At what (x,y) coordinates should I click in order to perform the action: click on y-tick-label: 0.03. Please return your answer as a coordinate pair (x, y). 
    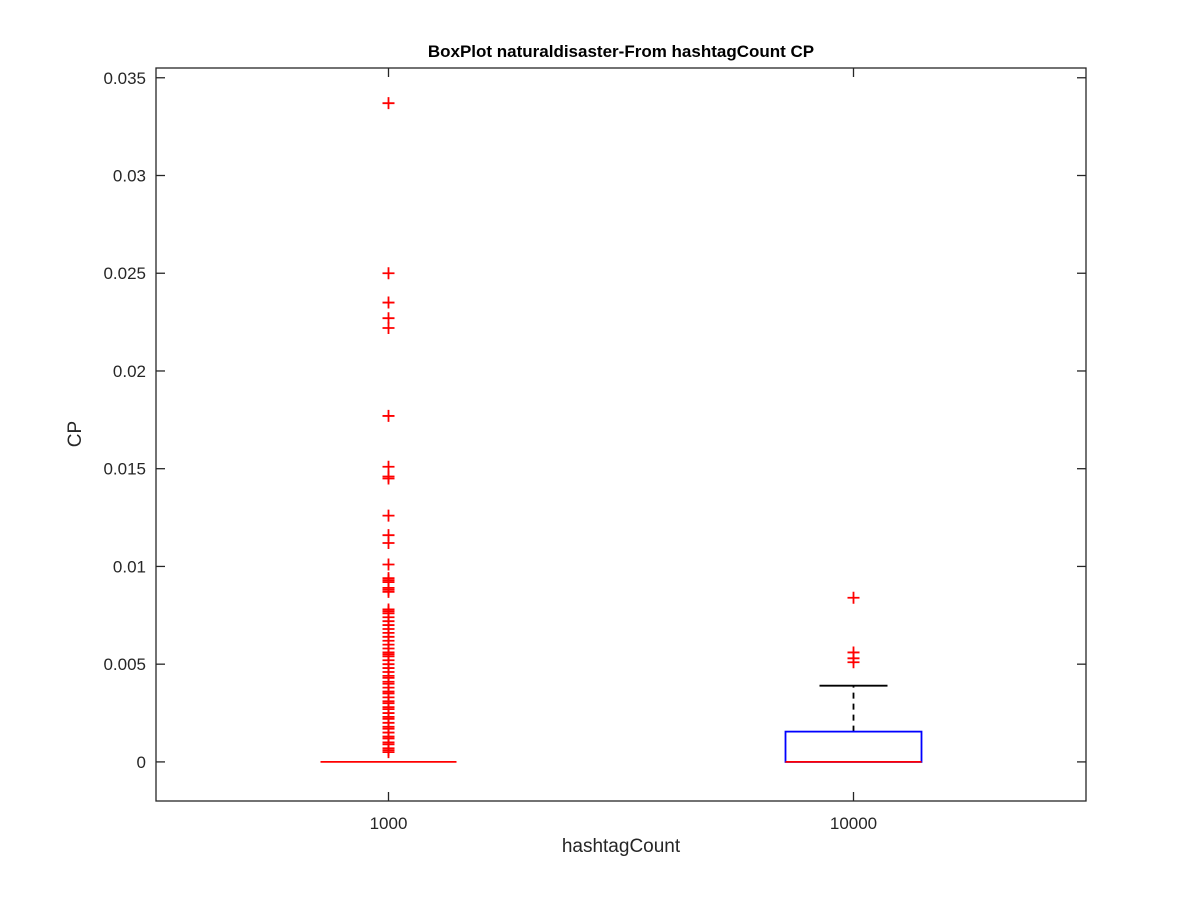
    Looking at the image, I should click on (129, 176).